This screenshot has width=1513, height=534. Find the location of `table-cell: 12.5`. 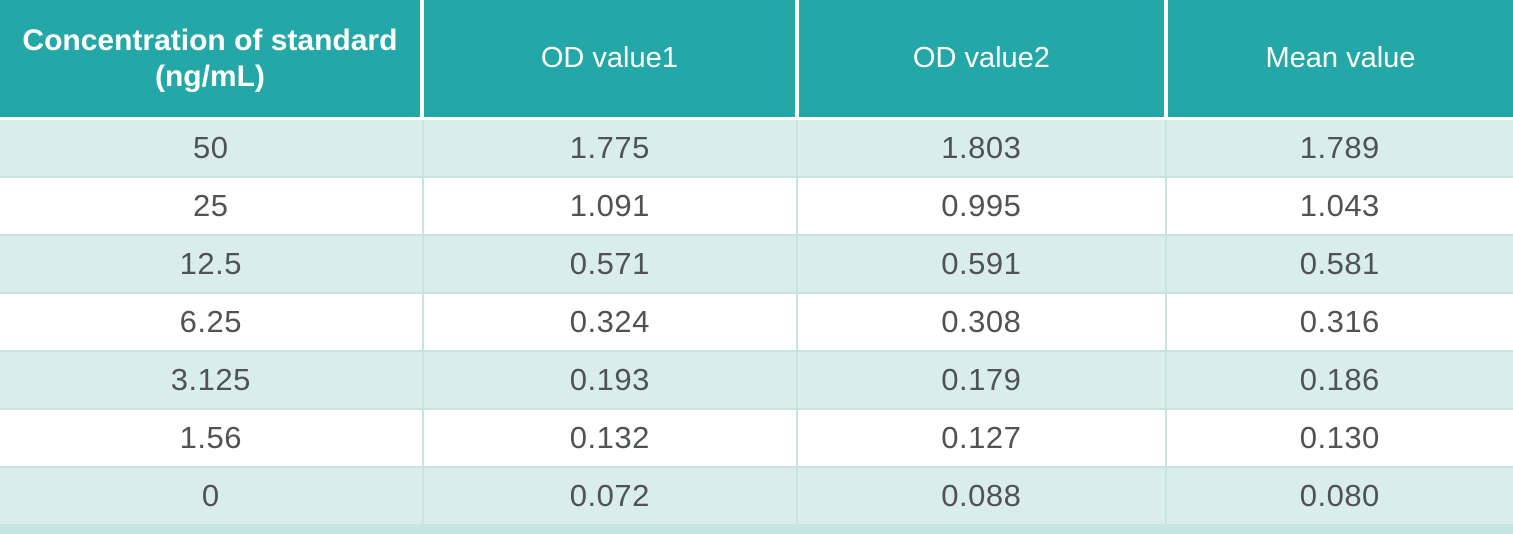

table-cell: 12.5 is located at coordinates (211, 264).